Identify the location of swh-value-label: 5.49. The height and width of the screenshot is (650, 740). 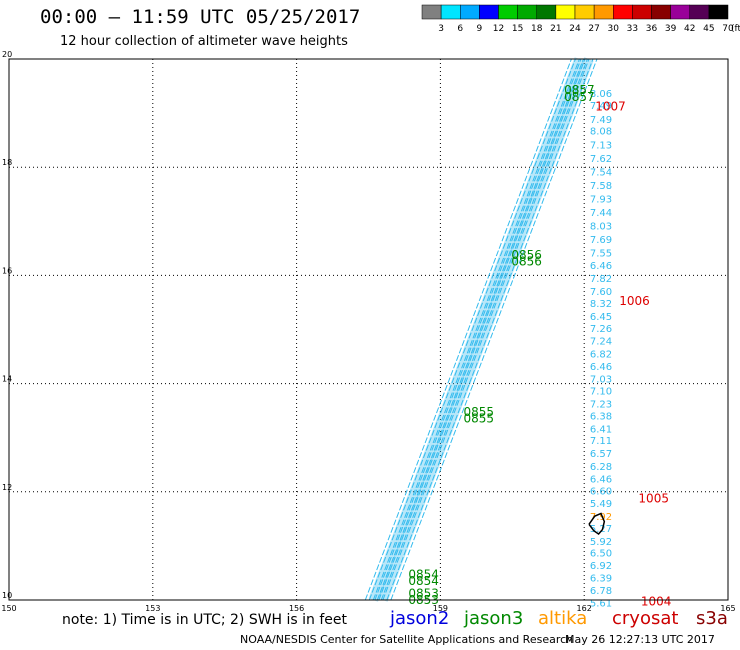
(601, 504).